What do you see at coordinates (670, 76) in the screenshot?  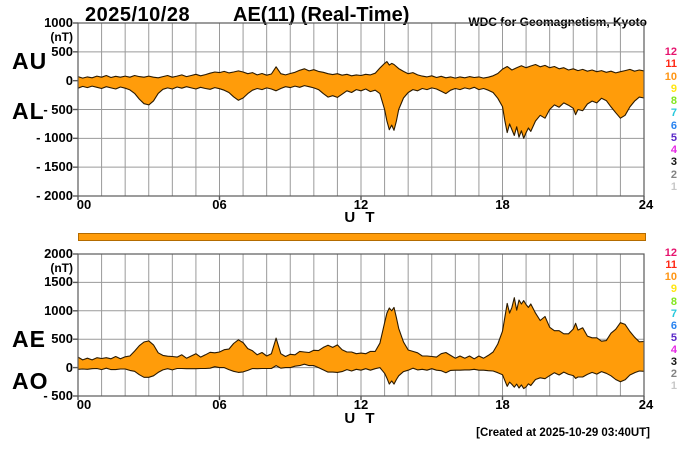 I see `au-al-station-count-10: 10` at bounding box center [670, 76].